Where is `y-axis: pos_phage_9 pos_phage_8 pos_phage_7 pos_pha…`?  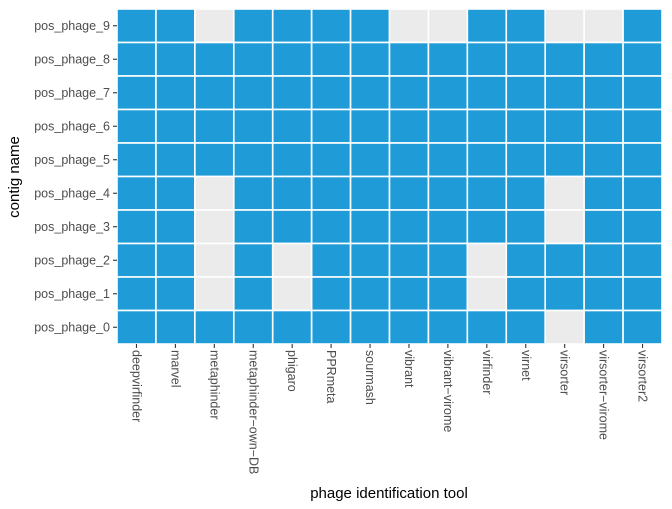
y-axis: pos_phage_9 pos_phage_8 pos_phage_7 pos_pha… is located at coordinates (75, 176).